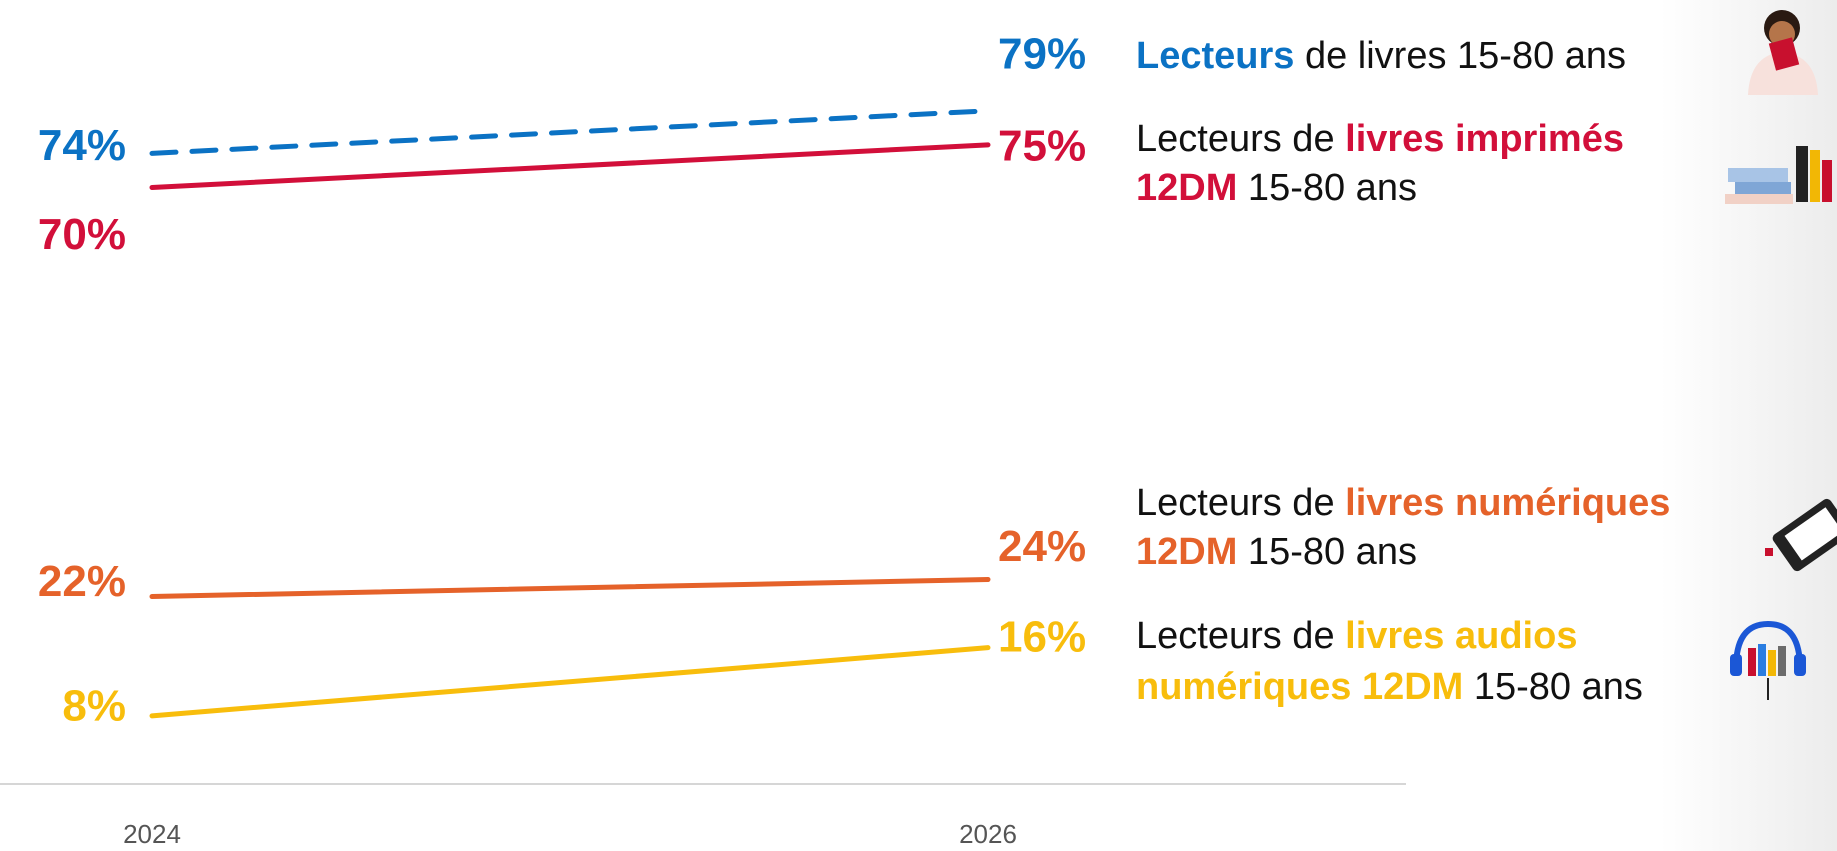 Image resolution: width=1837 pixels, height=851 pixels. What do you see at coordinates (1768, 660) in the screenshot?
I see `audiobook-icon` at bounding box center [1768, 660].